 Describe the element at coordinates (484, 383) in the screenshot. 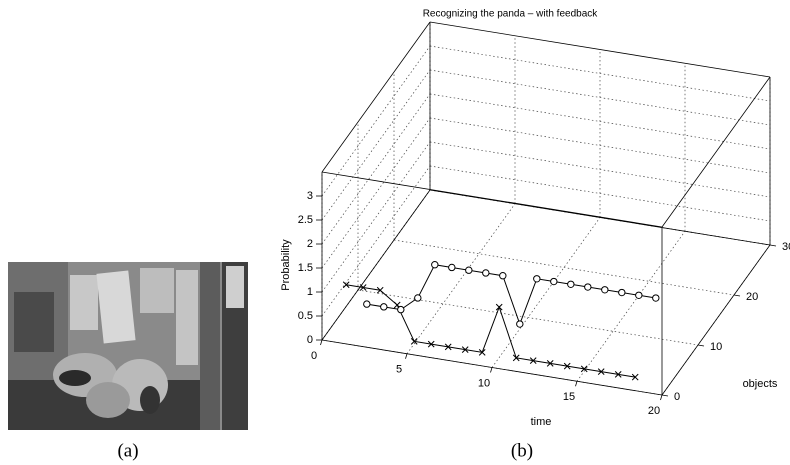

I see `x-tick-label: 10` at that location.